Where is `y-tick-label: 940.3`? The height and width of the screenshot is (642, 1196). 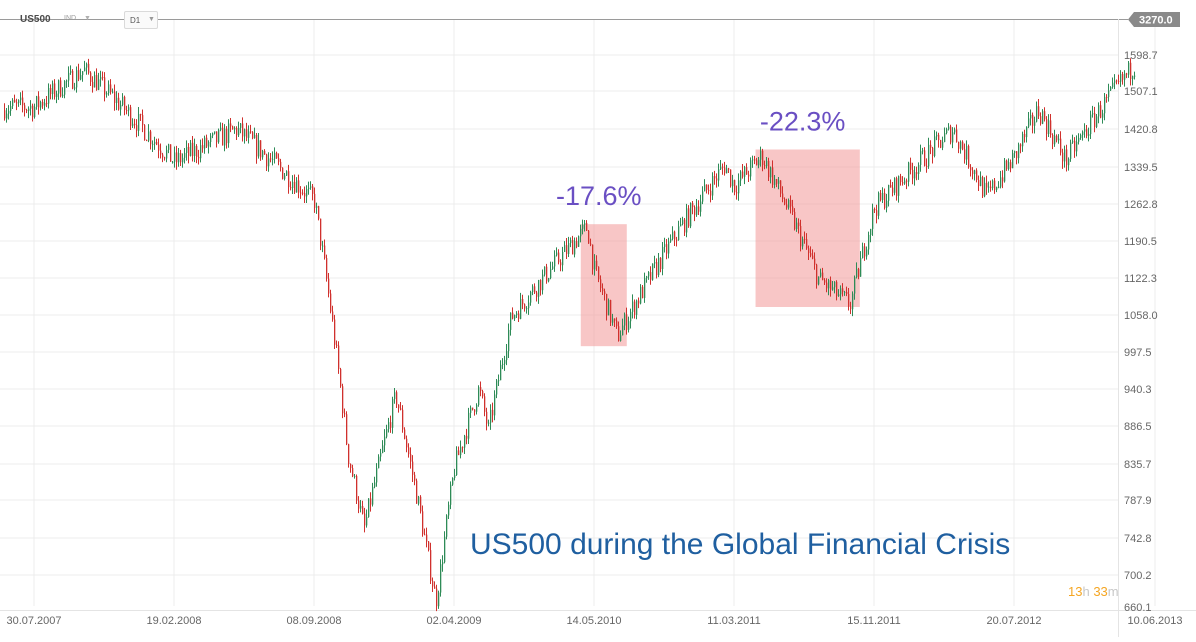 y-tick-label: 940.3 is located at coordinates (1138, 390).